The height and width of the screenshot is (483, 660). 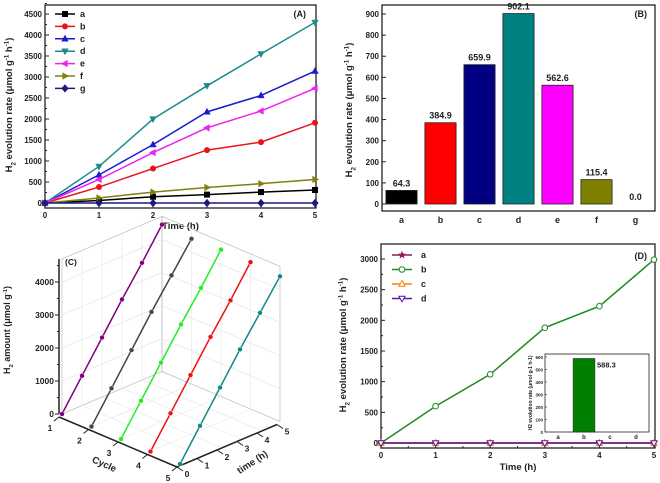 I want to click on panel-a-legend-marker-f, so click(x=66, y=76).